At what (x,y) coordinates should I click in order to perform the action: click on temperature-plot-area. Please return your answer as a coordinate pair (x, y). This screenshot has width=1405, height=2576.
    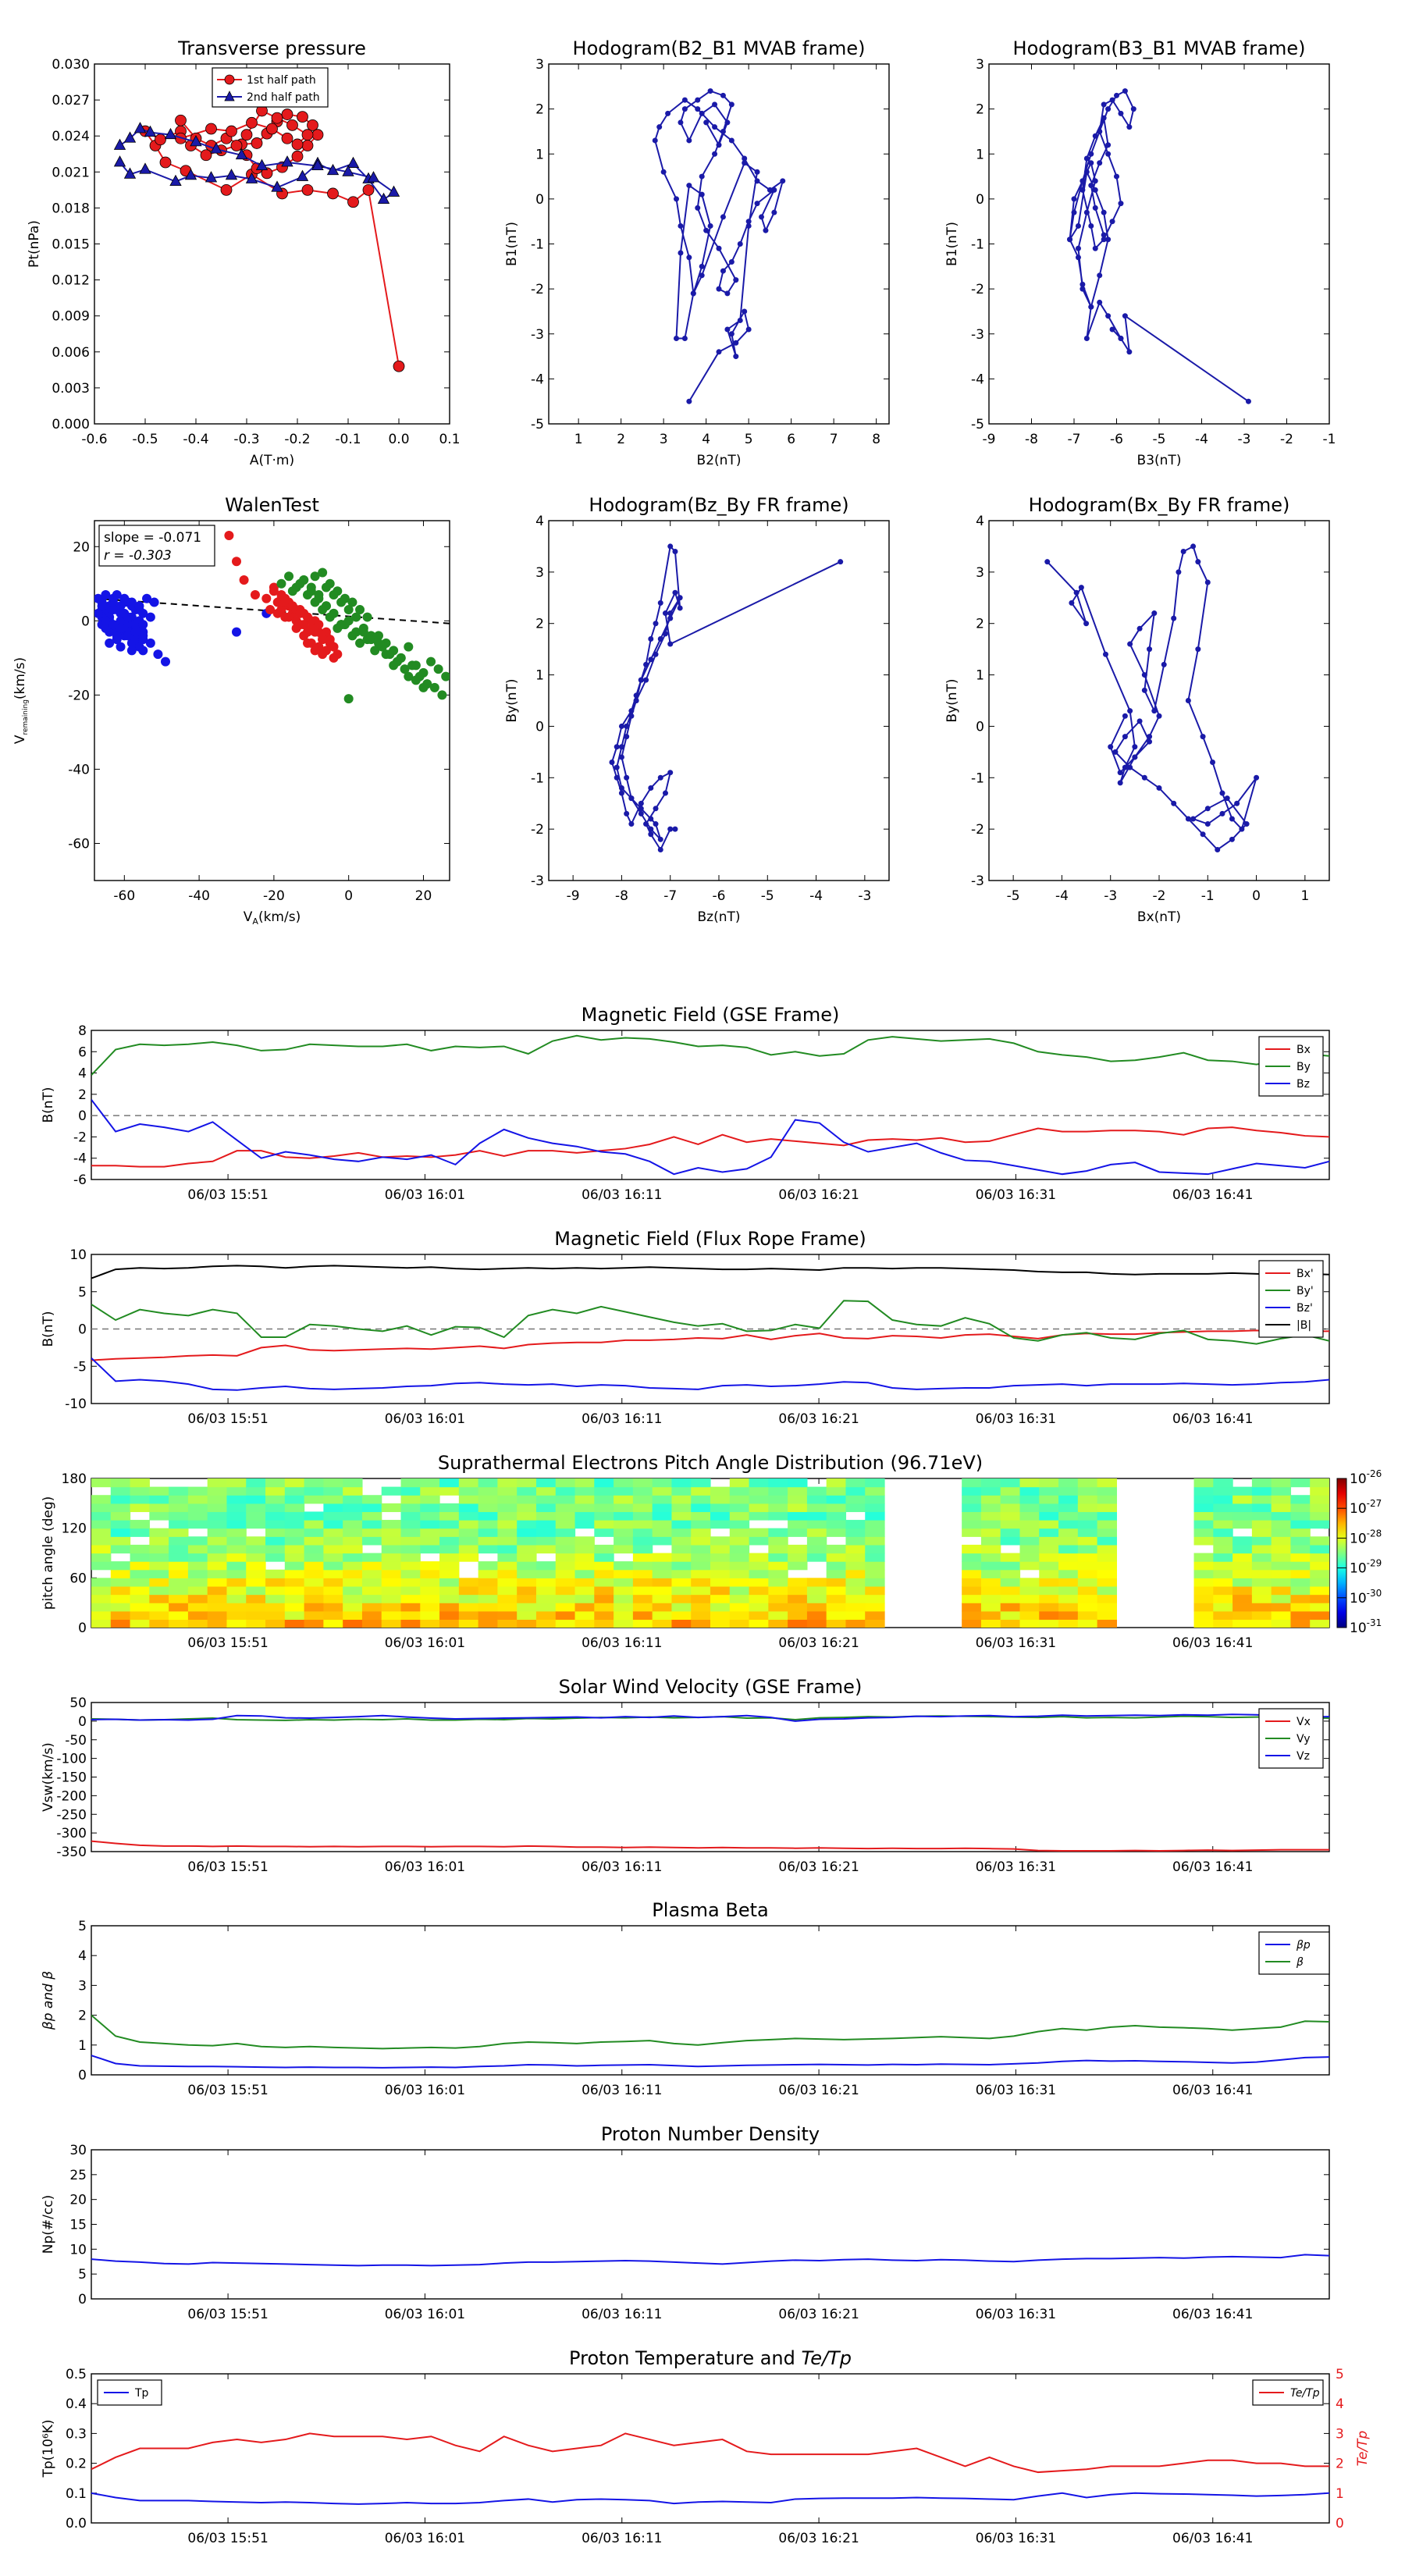
    Looking at the image, I should click on (710, 2468).